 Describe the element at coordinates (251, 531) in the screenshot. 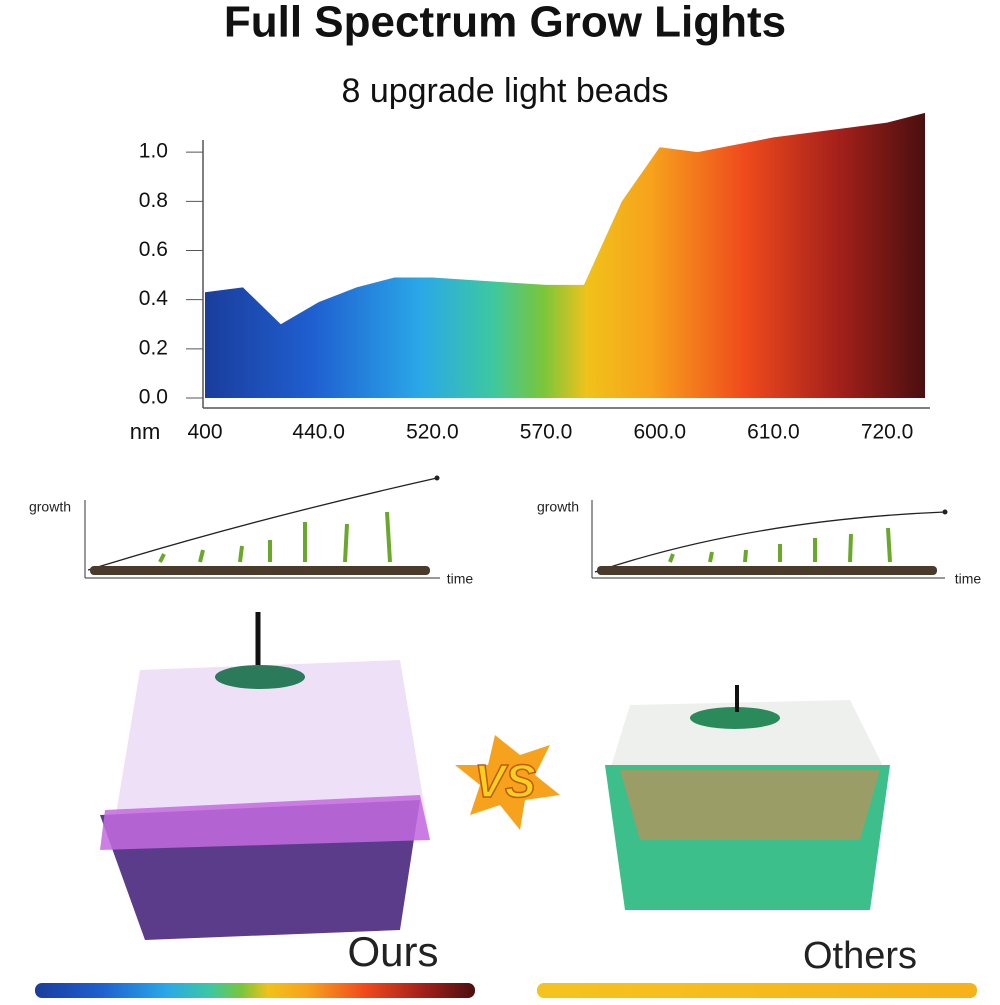

I see `growth-ours: growth time` at that location.